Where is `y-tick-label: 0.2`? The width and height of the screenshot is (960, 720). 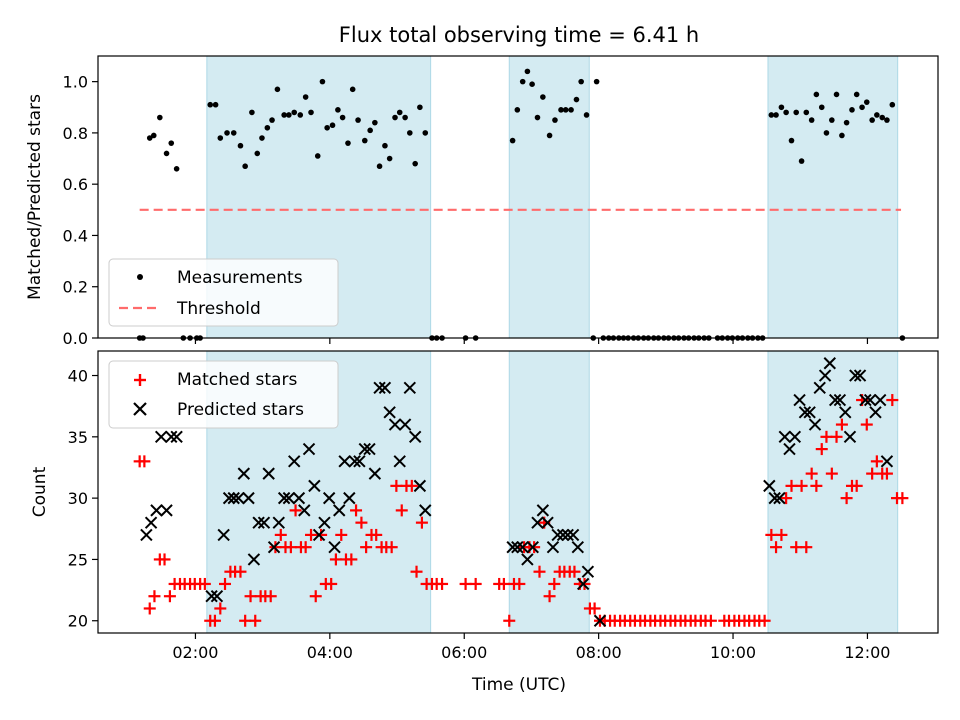
y-tick-label: 0.2 is located at coordinates (75, 287).